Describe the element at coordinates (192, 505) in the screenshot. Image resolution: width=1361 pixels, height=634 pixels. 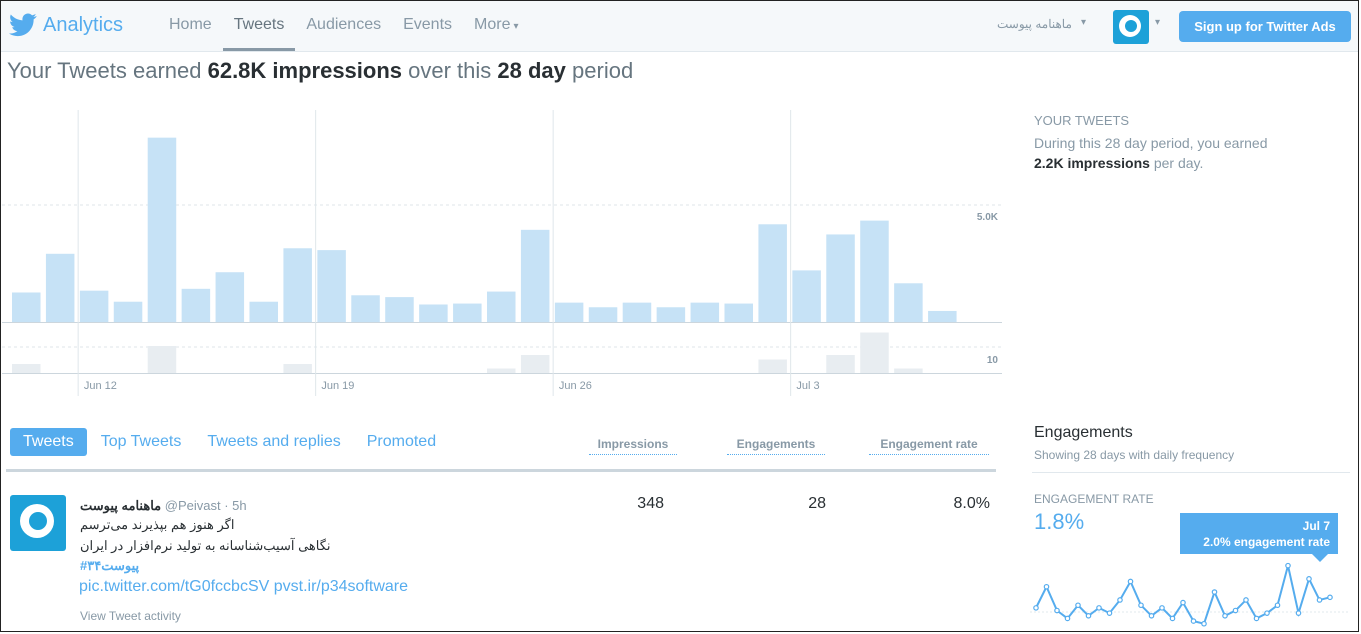
I see `tweet-handle: @Peivast` at that location.